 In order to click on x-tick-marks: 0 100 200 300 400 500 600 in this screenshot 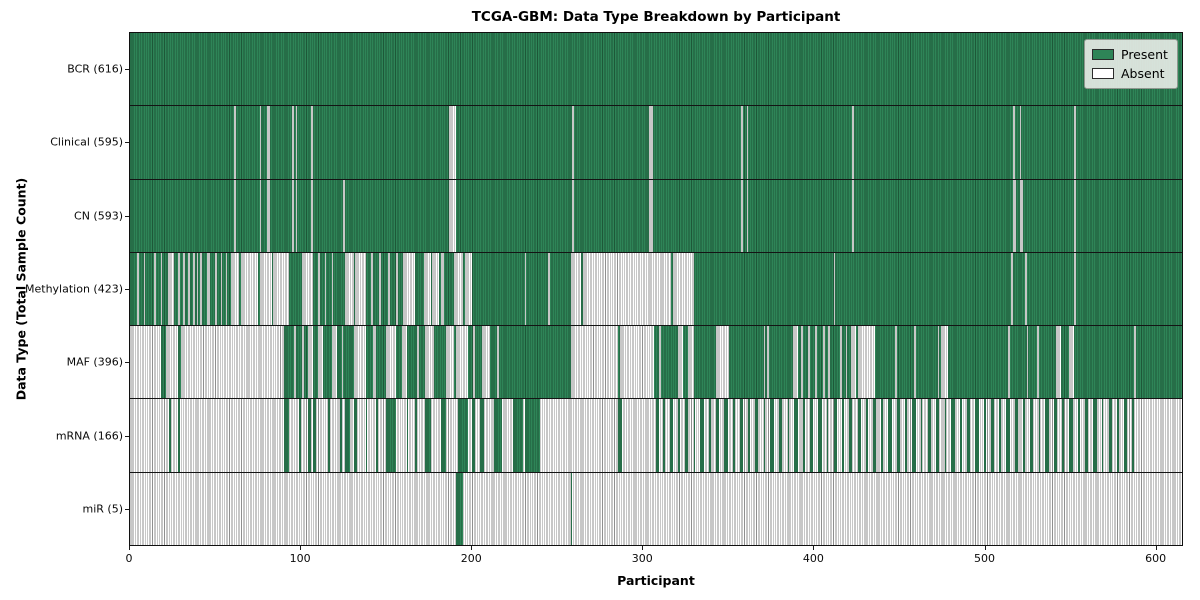, I will do `click(654, 557)`.